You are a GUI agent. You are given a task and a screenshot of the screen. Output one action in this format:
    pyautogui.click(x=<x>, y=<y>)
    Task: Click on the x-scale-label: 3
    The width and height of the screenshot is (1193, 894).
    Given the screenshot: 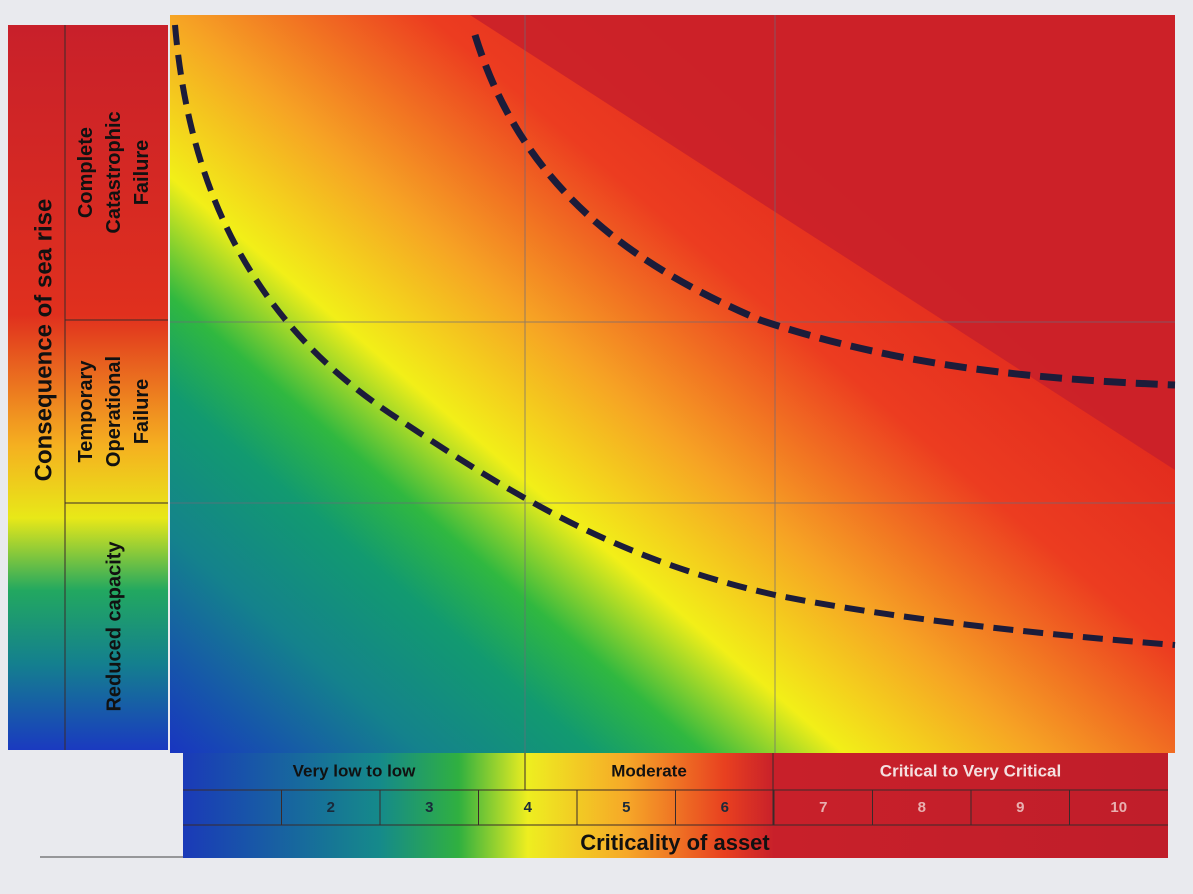 What is the action you would take?
    pyautogui.click(x=429, y=807)
    